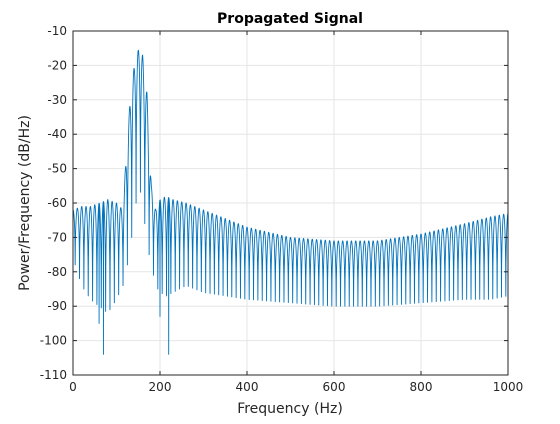  Describe the element at coordinates (57, 134) in the screenshot. I see `y-tick-label: -40` at that location.